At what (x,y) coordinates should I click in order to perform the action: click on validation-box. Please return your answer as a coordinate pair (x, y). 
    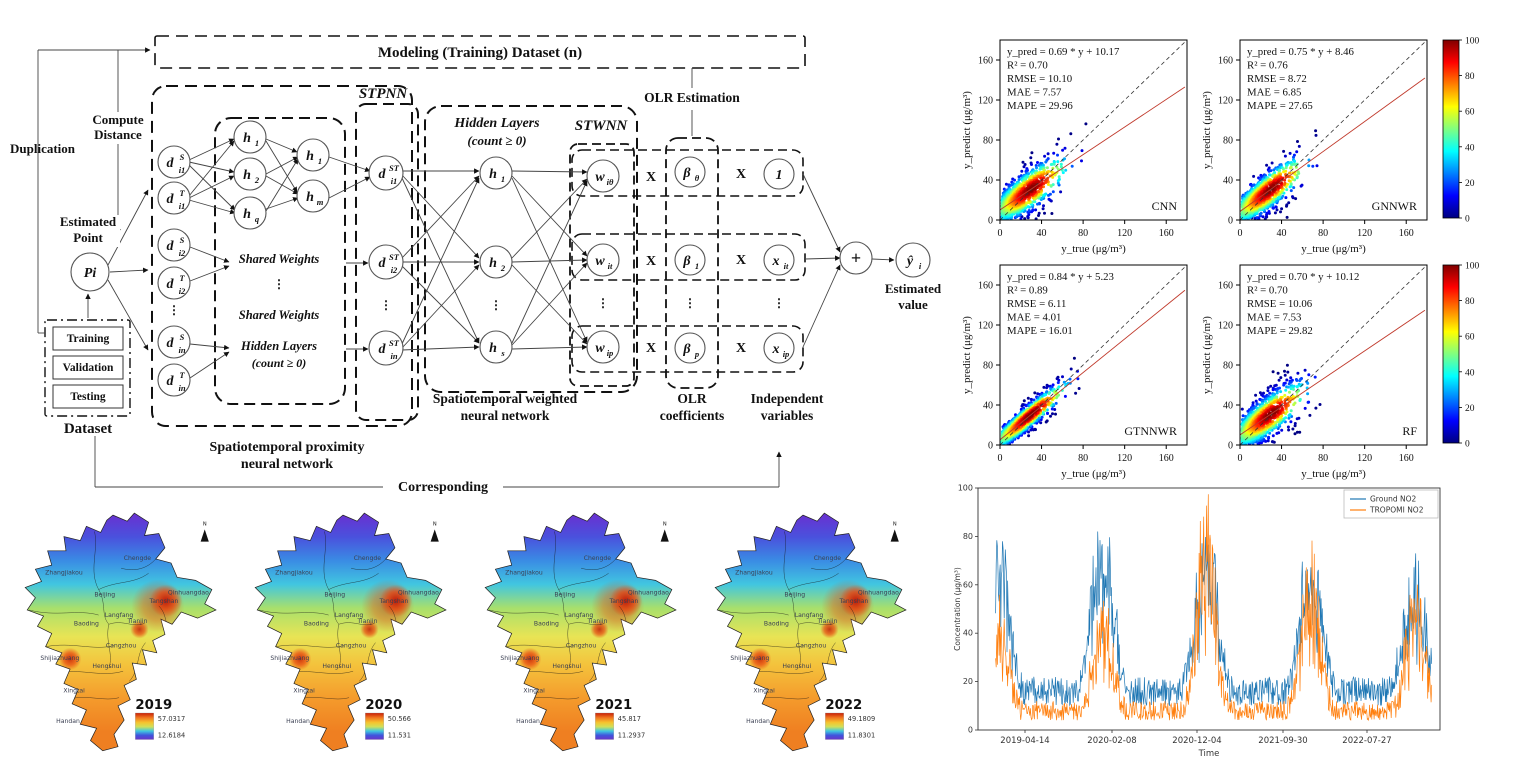
    Looking at the image, I should click on (88, 367).